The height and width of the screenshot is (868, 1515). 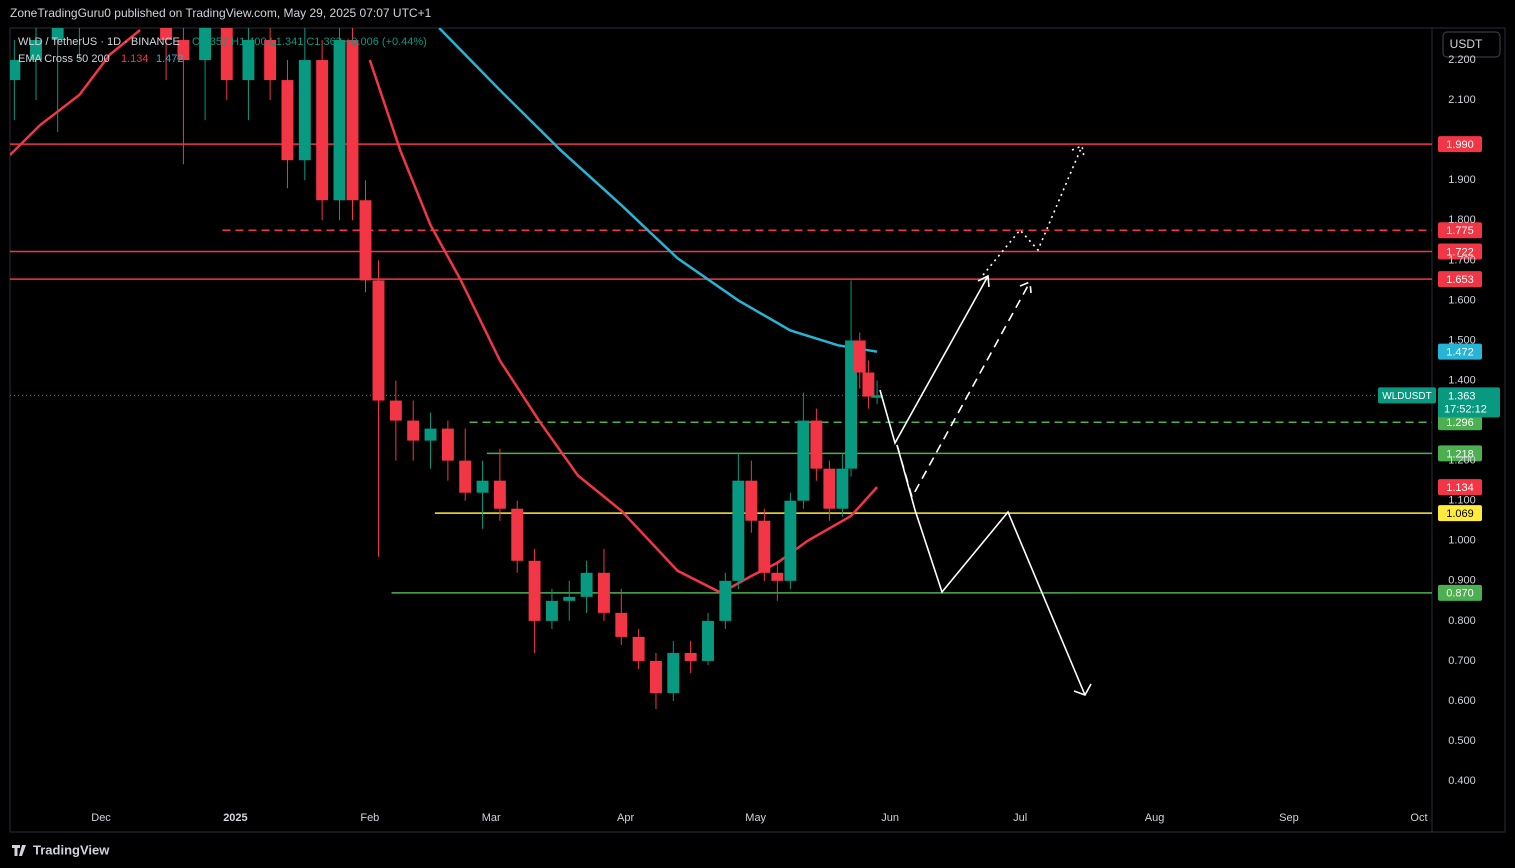 What do you see at coordinates (658, 190) in the screenshot?
I see `ema-line` at bounding box center [658, 190].